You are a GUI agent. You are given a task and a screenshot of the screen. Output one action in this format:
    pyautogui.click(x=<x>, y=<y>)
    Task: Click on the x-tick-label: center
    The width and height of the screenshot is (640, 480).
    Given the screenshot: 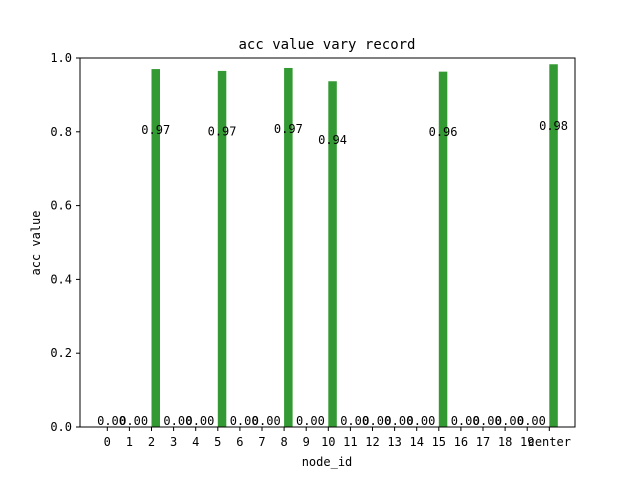 What is the action you would take?
    pyautogui.click(x=549, y=442)
    